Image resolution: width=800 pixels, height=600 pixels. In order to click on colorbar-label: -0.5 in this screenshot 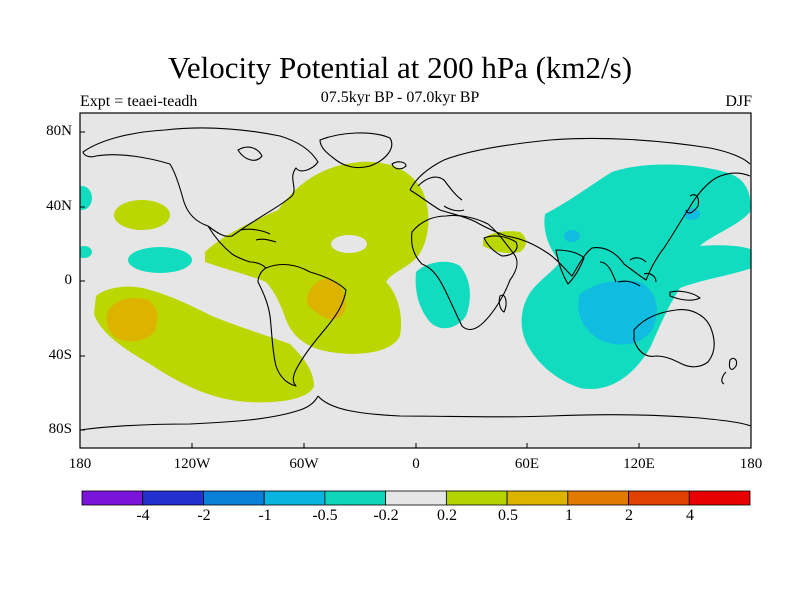, I will do `click(325, 515)`.